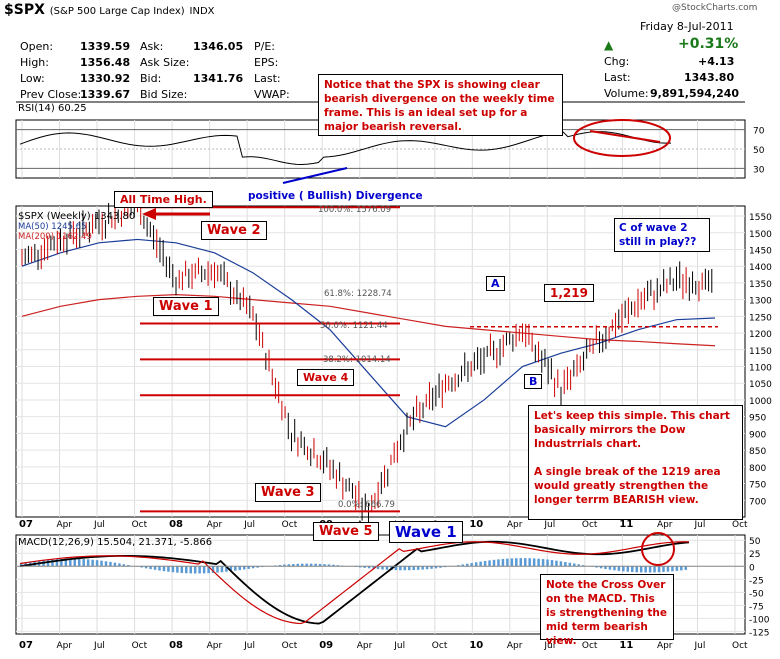  What do you see at coordinates (105, 46) in the screenshot?
I see `open-value: 1339.59` at bounding box center [105, 46].